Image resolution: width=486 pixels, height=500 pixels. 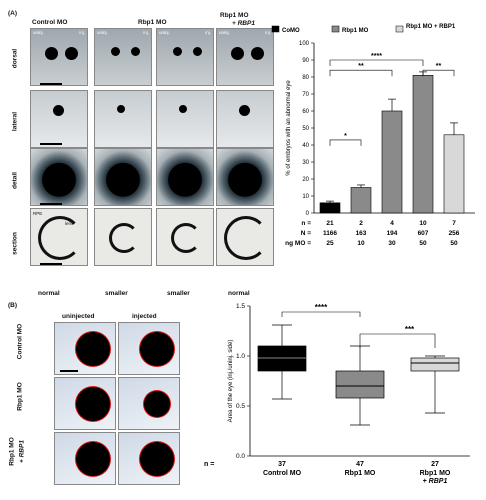 What do you see at coordinates (360, 473) in the screenshot?
I see `category-label: Rbp1 MO` at bounding box center [360, 473].